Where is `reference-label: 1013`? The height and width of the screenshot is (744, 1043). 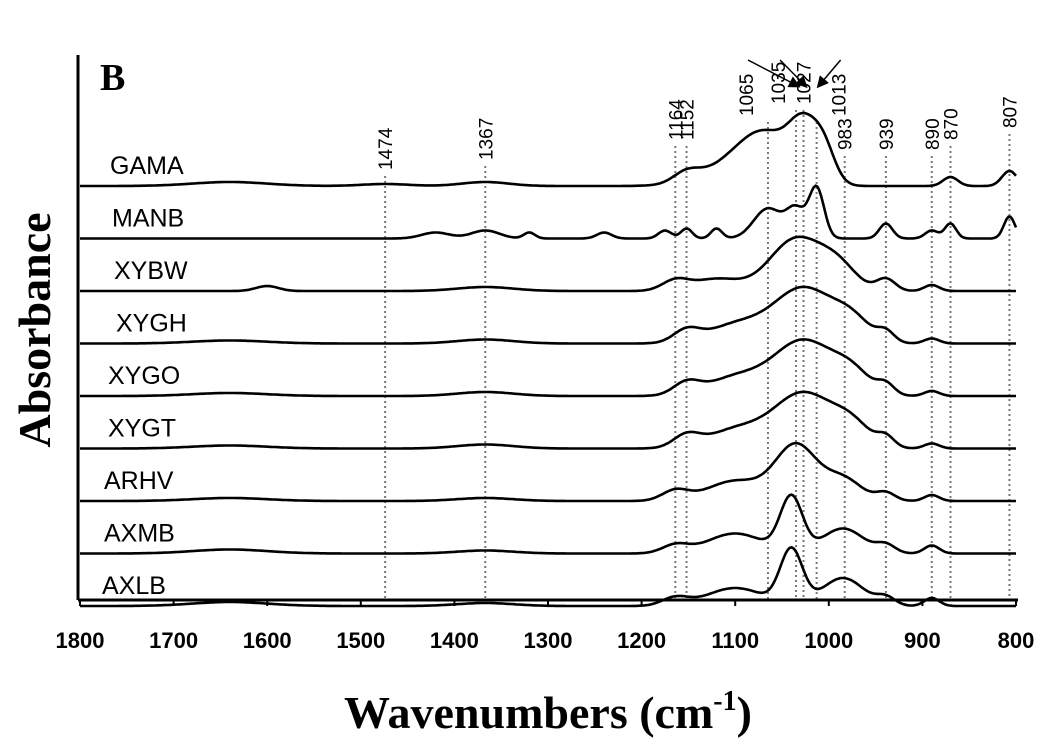 reference-label: 1013 is located at coordinates (840, 95).